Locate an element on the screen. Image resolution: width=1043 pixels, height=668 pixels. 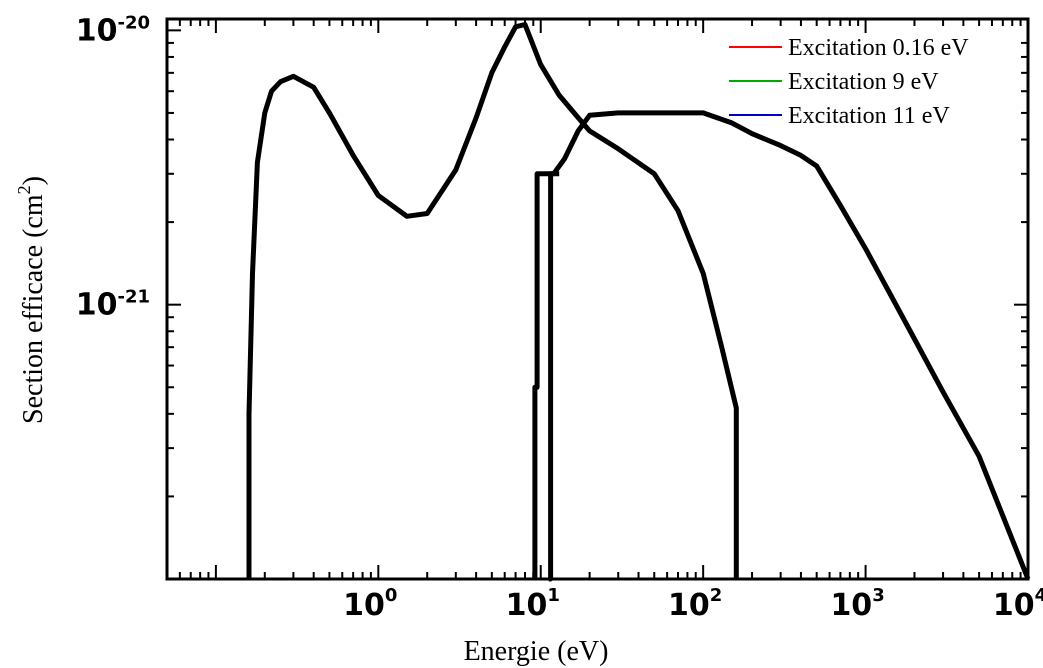
legend-label: Excitation 0.16 eV is located at coordinates (878, 48).